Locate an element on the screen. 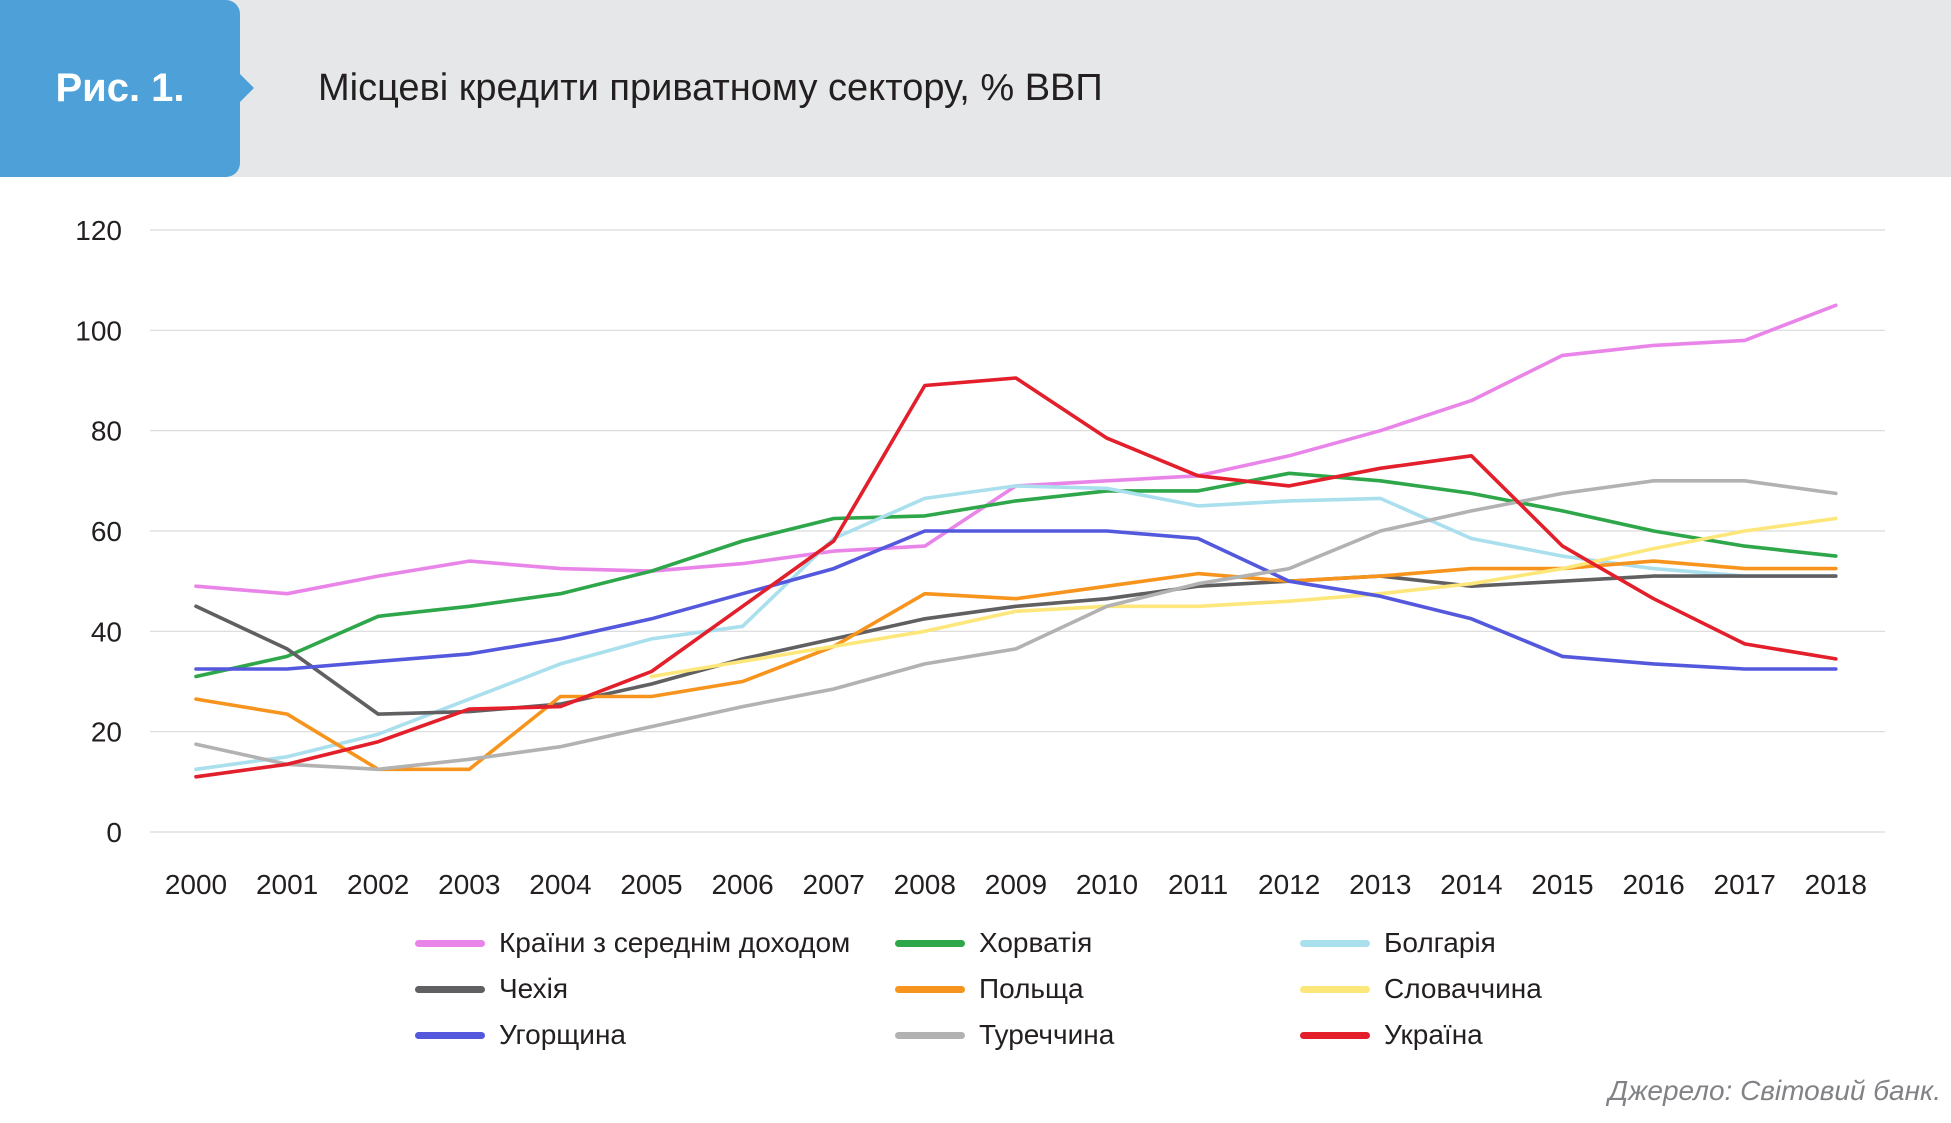  legend-label: Туреччина is located at coordinates (1047, 1034).